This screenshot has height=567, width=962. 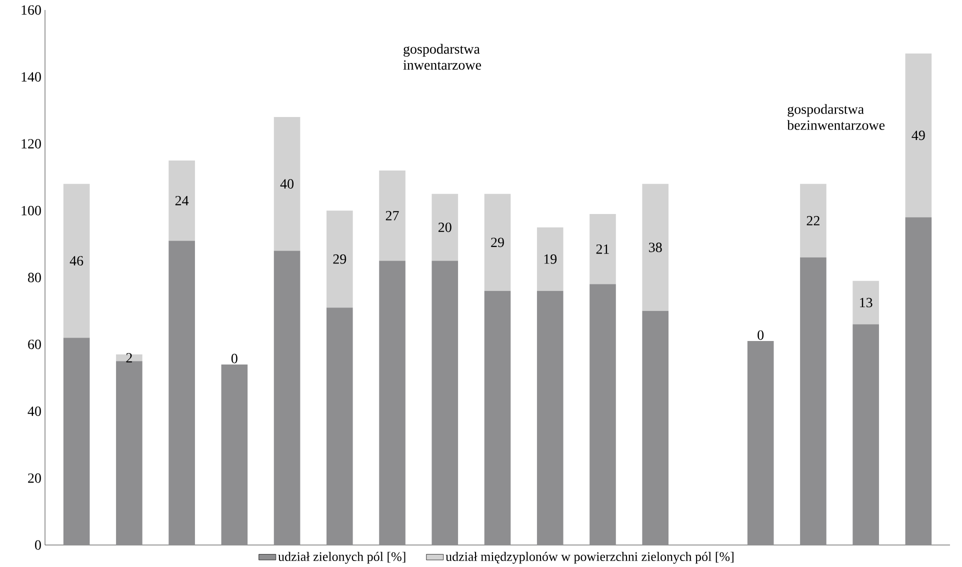 I want to click on y-tick-label: 80, so click(x=34, y=277).